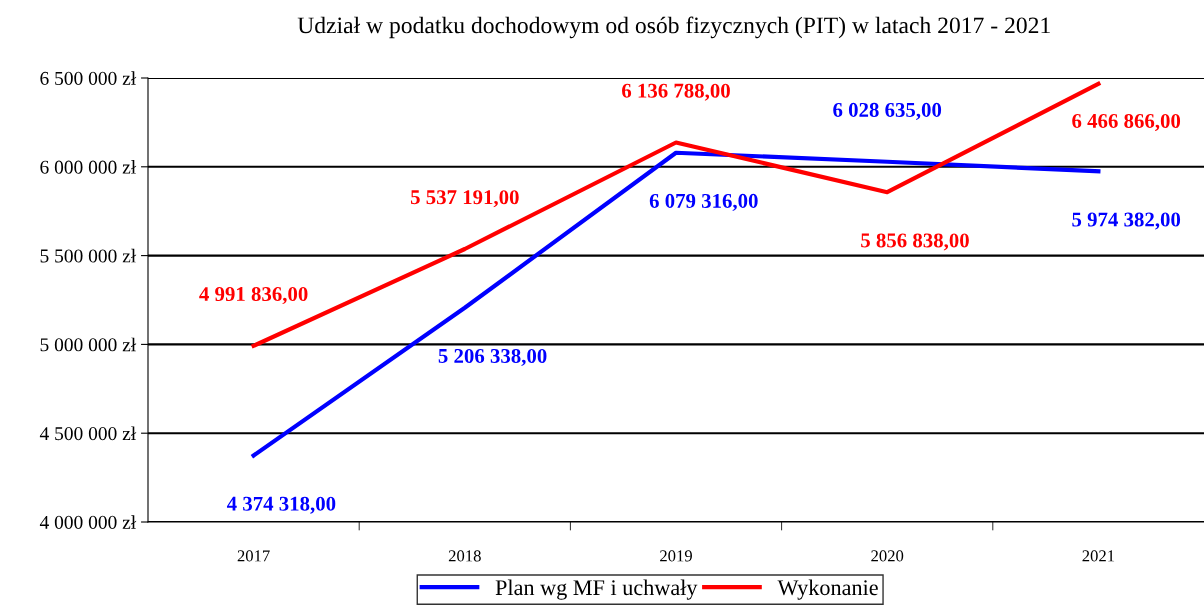 The width and height of the screenshot is (1204, 608). I want to click on y-tick-label: 6 500 000 zł, so click(88, 78).